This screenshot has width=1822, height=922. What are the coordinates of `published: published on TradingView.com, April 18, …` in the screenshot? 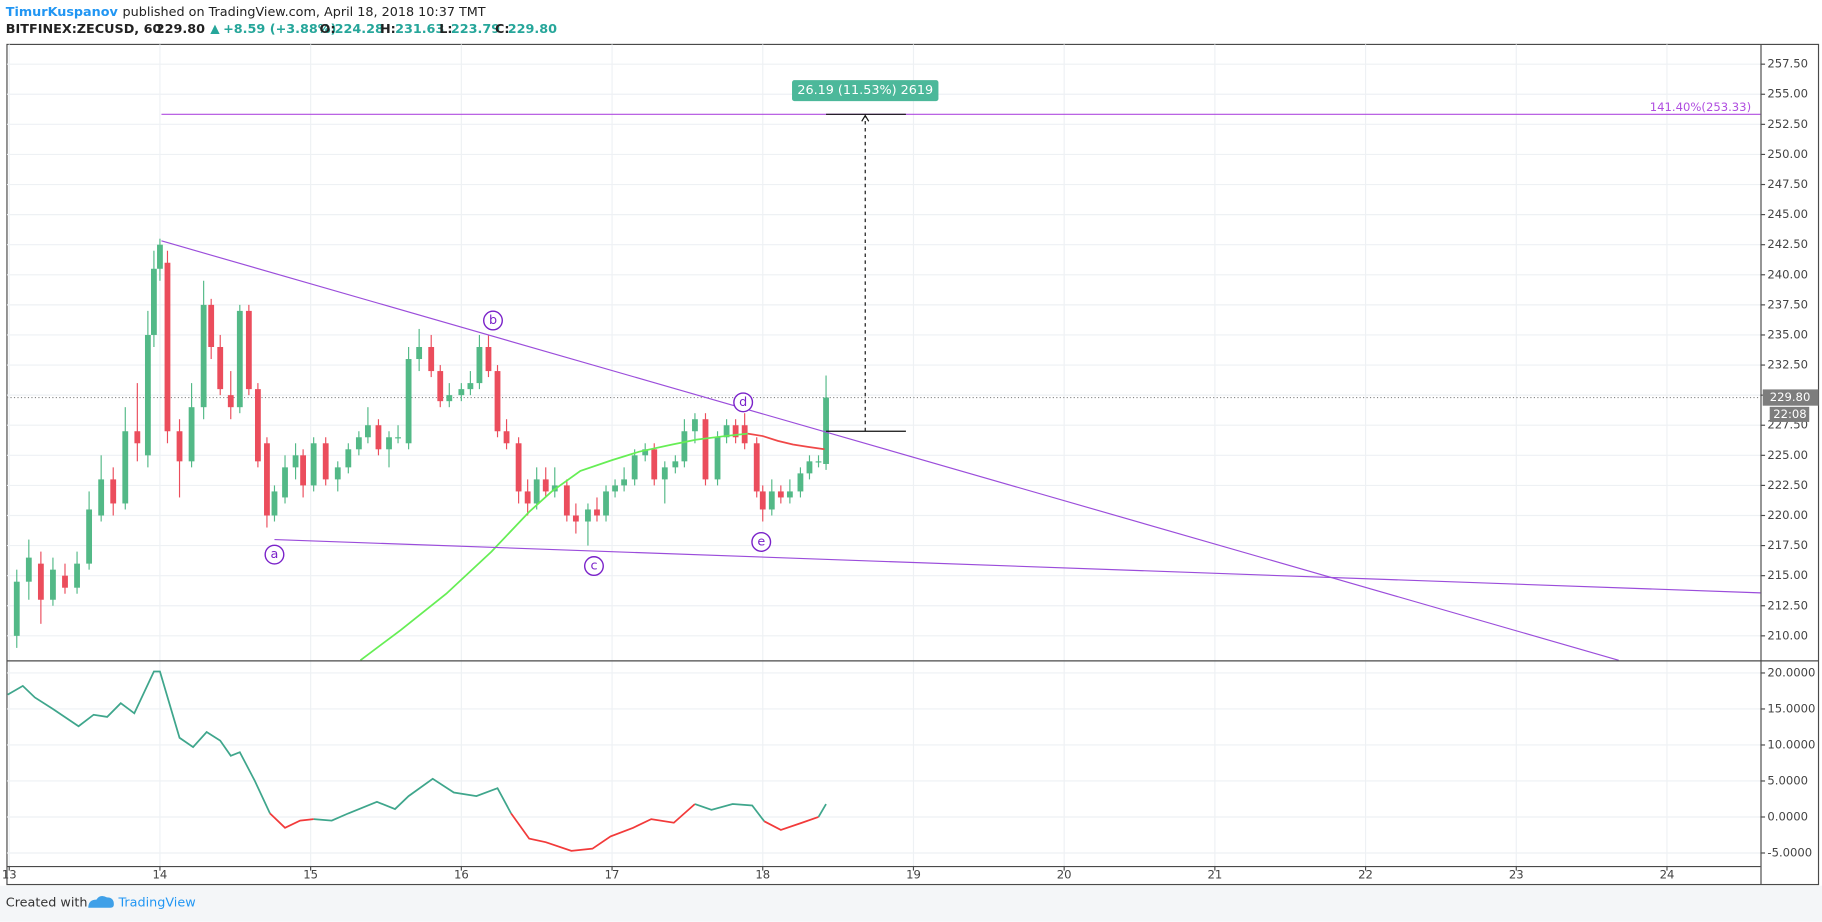 It's located at (304, 11).